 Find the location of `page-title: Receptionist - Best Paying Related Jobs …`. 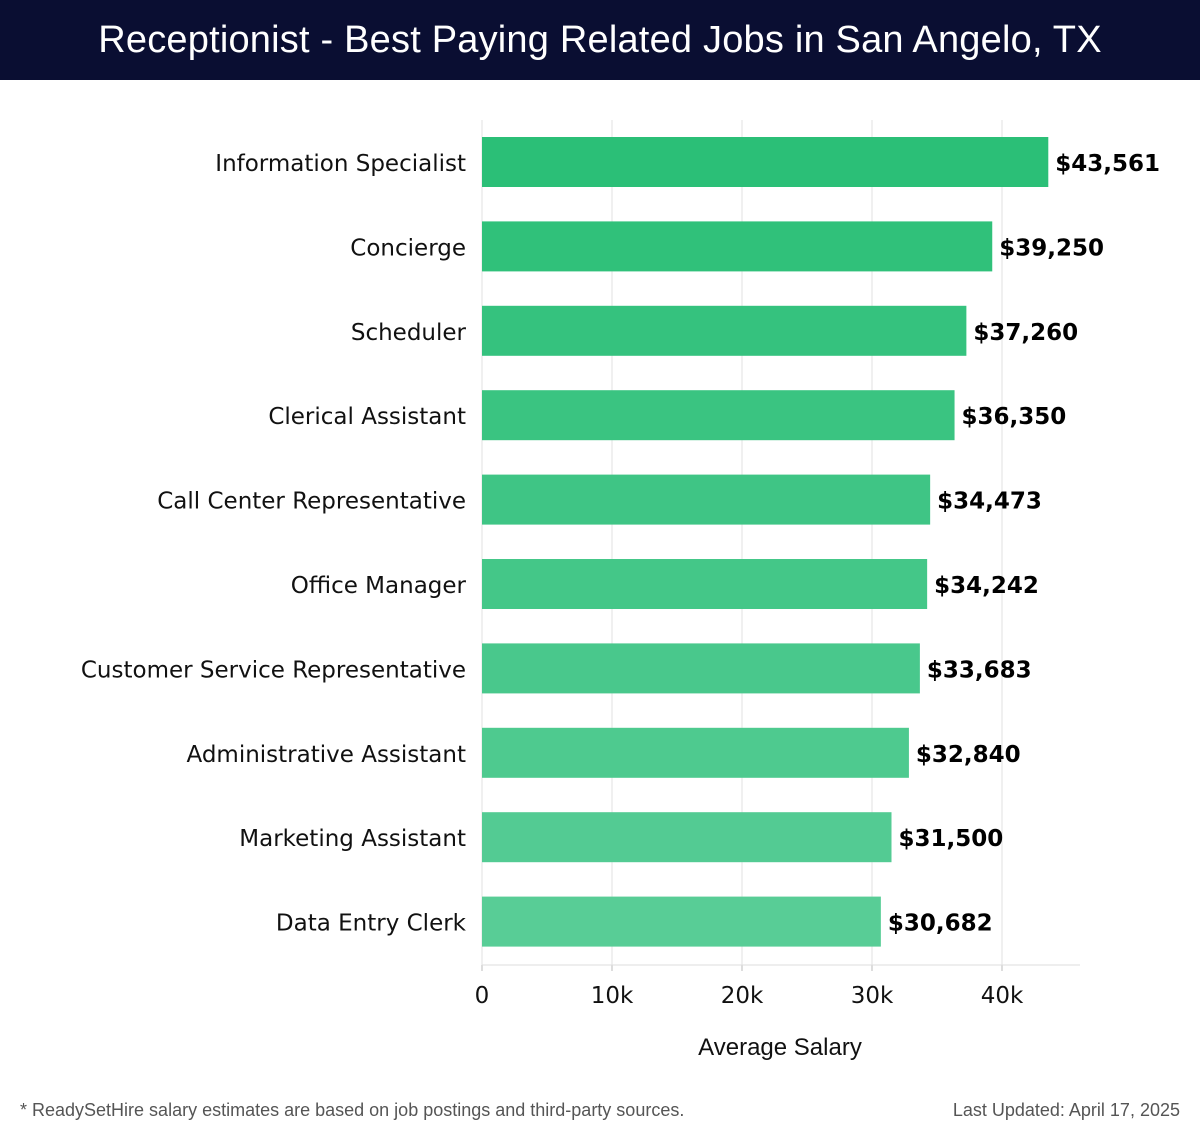

page-title: Receptionist - Best Paying Related Jobs … is located at coordinates (600, 39).